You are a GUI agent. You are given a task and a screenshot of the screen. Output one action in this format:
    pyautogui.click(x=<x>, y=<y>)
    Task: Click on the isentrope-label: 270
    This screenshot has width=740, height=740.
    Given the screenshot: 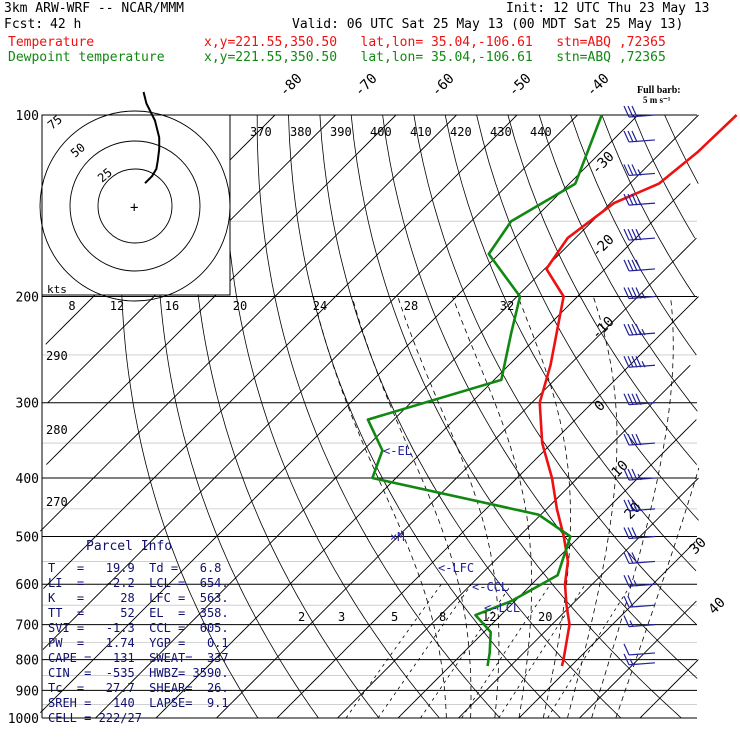 What is the action you would take?
    pyautogui.click(x=57, y=502)
    